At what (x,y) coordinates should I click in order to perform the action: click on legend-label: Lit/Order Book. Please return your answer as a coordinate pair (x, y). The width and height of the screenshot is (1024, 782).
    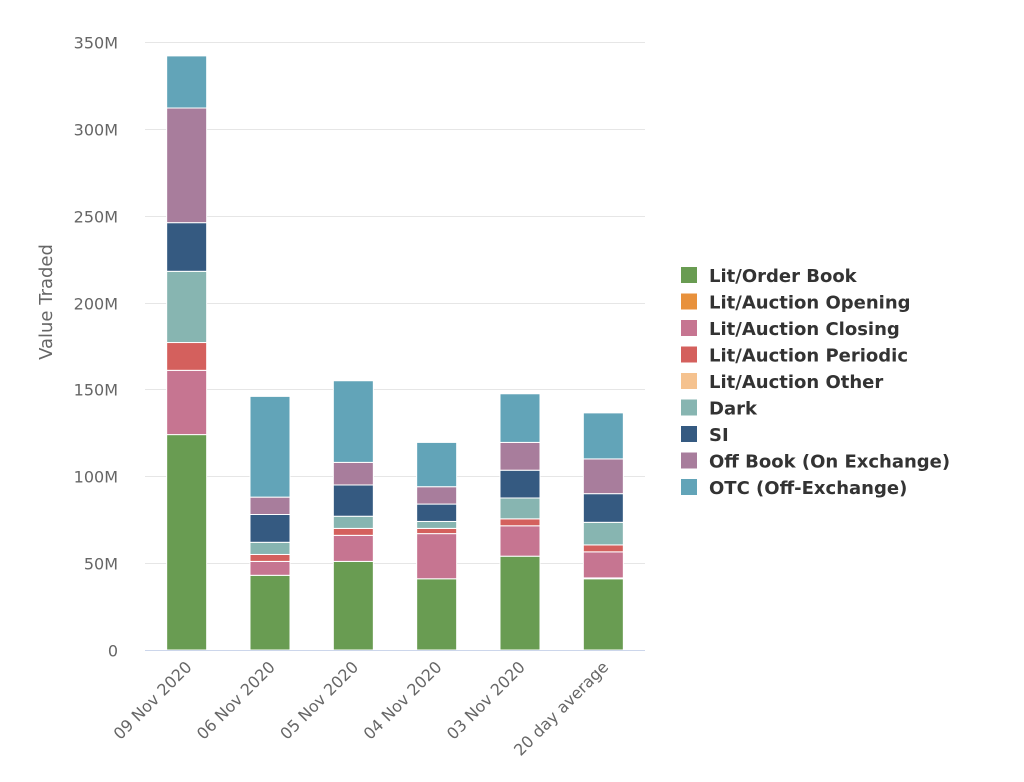
    Looking at the image, I should click on (783, 276).